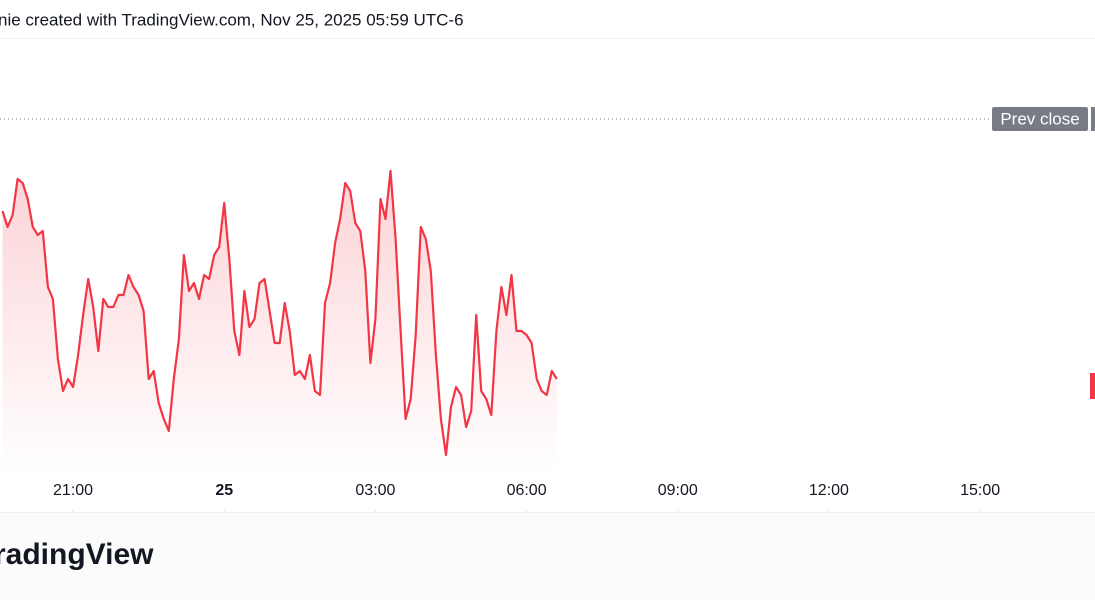 The width and height of the screenshot is (1095, 600). I want to click on x-tick-label: 25, so click(224, 490).